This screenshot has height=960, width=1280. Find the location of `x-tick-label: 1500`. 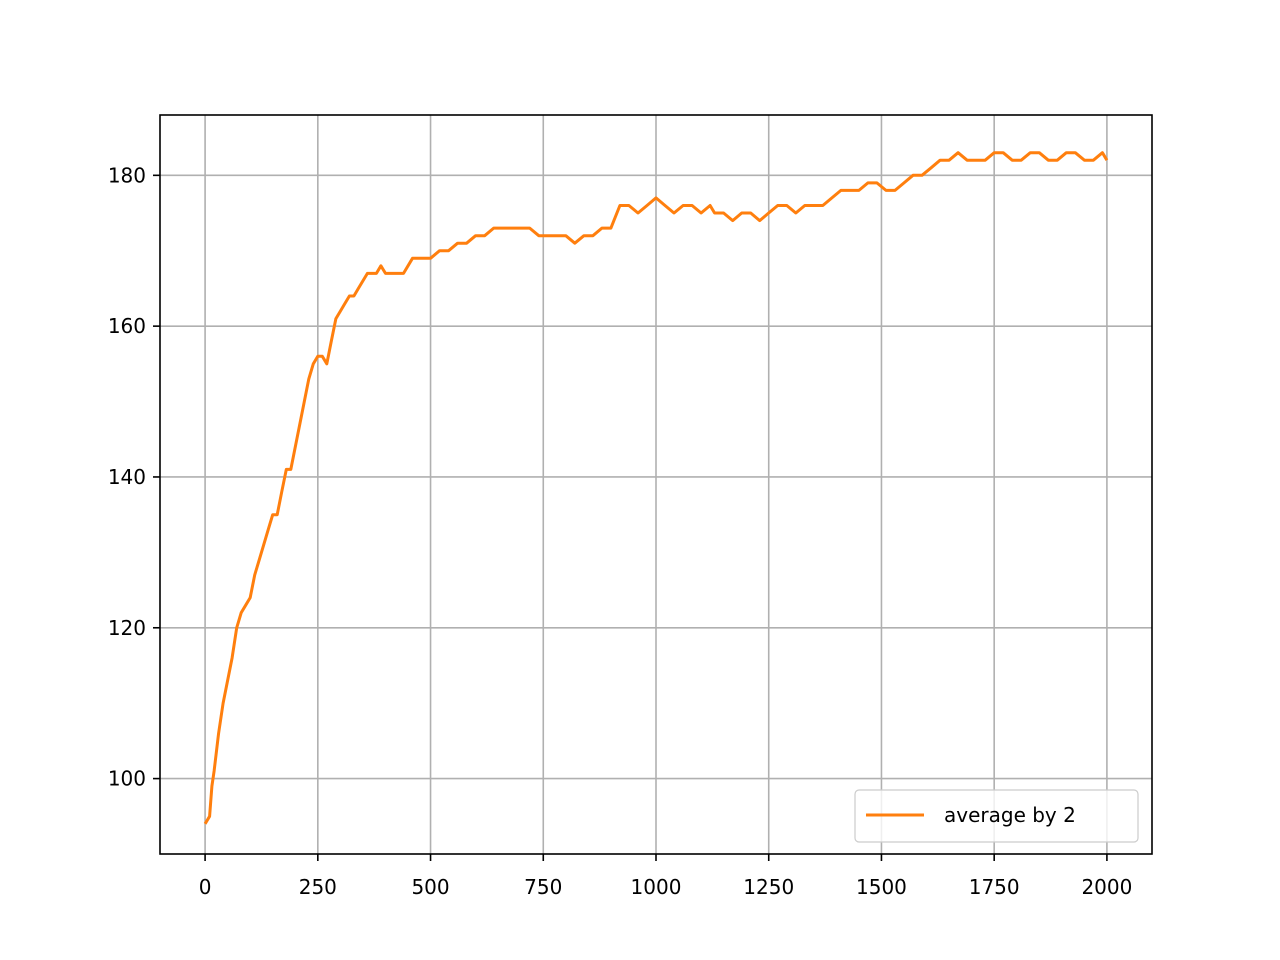

x-tick-label: 1500 is located at coordinates (881, 887).